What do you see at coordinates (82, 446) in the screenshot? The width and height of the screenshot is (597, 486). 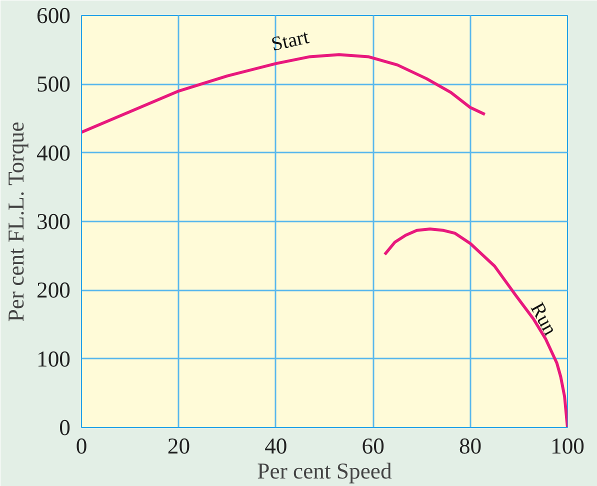 I see `x-tick-label: 0` at bounding box center [82, 446].